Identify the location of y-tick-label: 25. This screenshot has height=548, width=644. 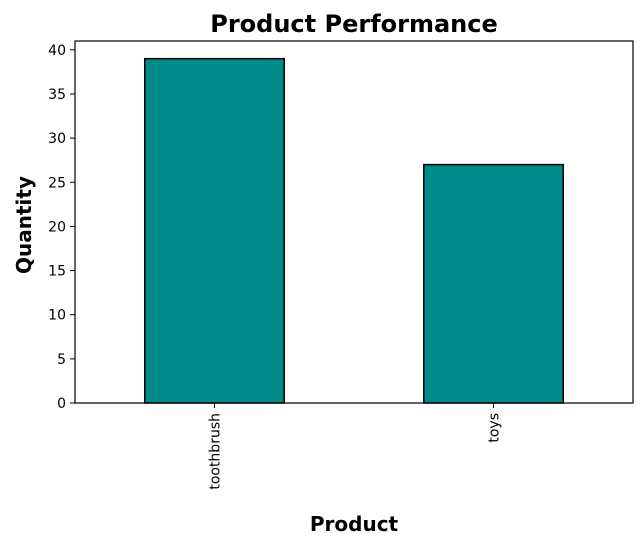
(57, 183).